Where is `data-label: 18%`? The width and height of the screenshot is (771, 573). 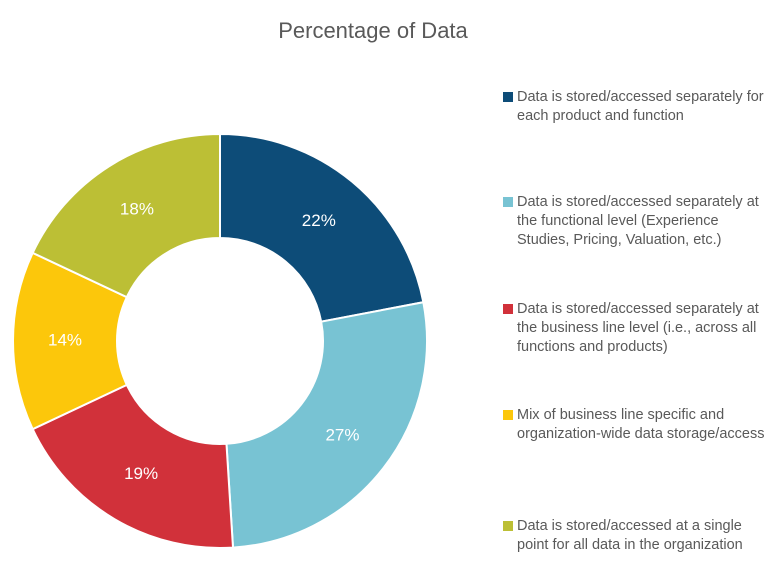
data-label: 18% is located at coordinates (137, 209).